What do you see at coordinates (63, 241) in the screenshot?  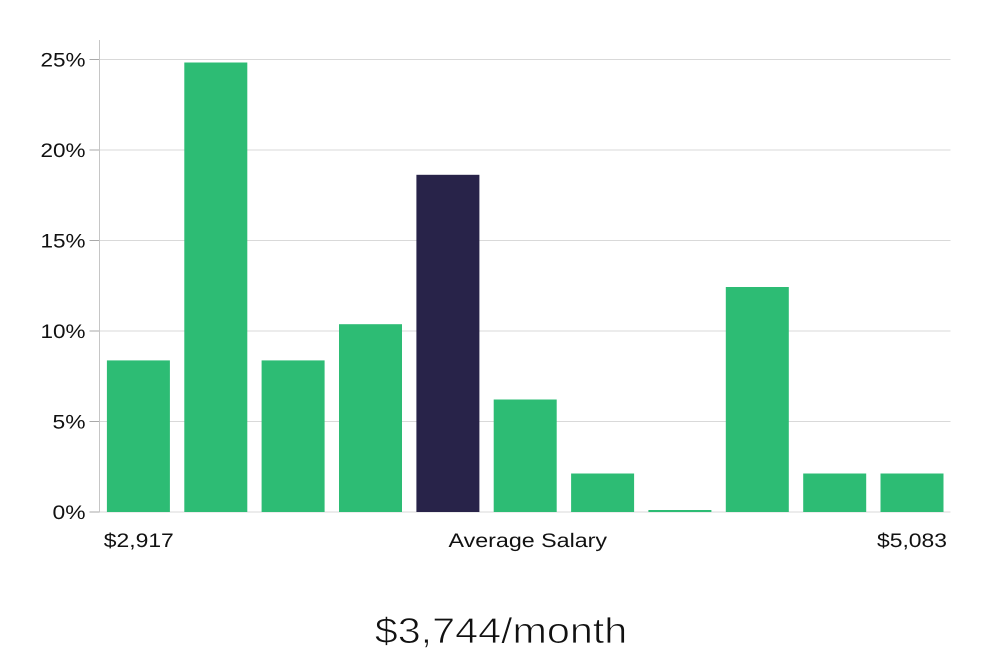 I see `svg-text: 15%` at bounding box center [63, 241].